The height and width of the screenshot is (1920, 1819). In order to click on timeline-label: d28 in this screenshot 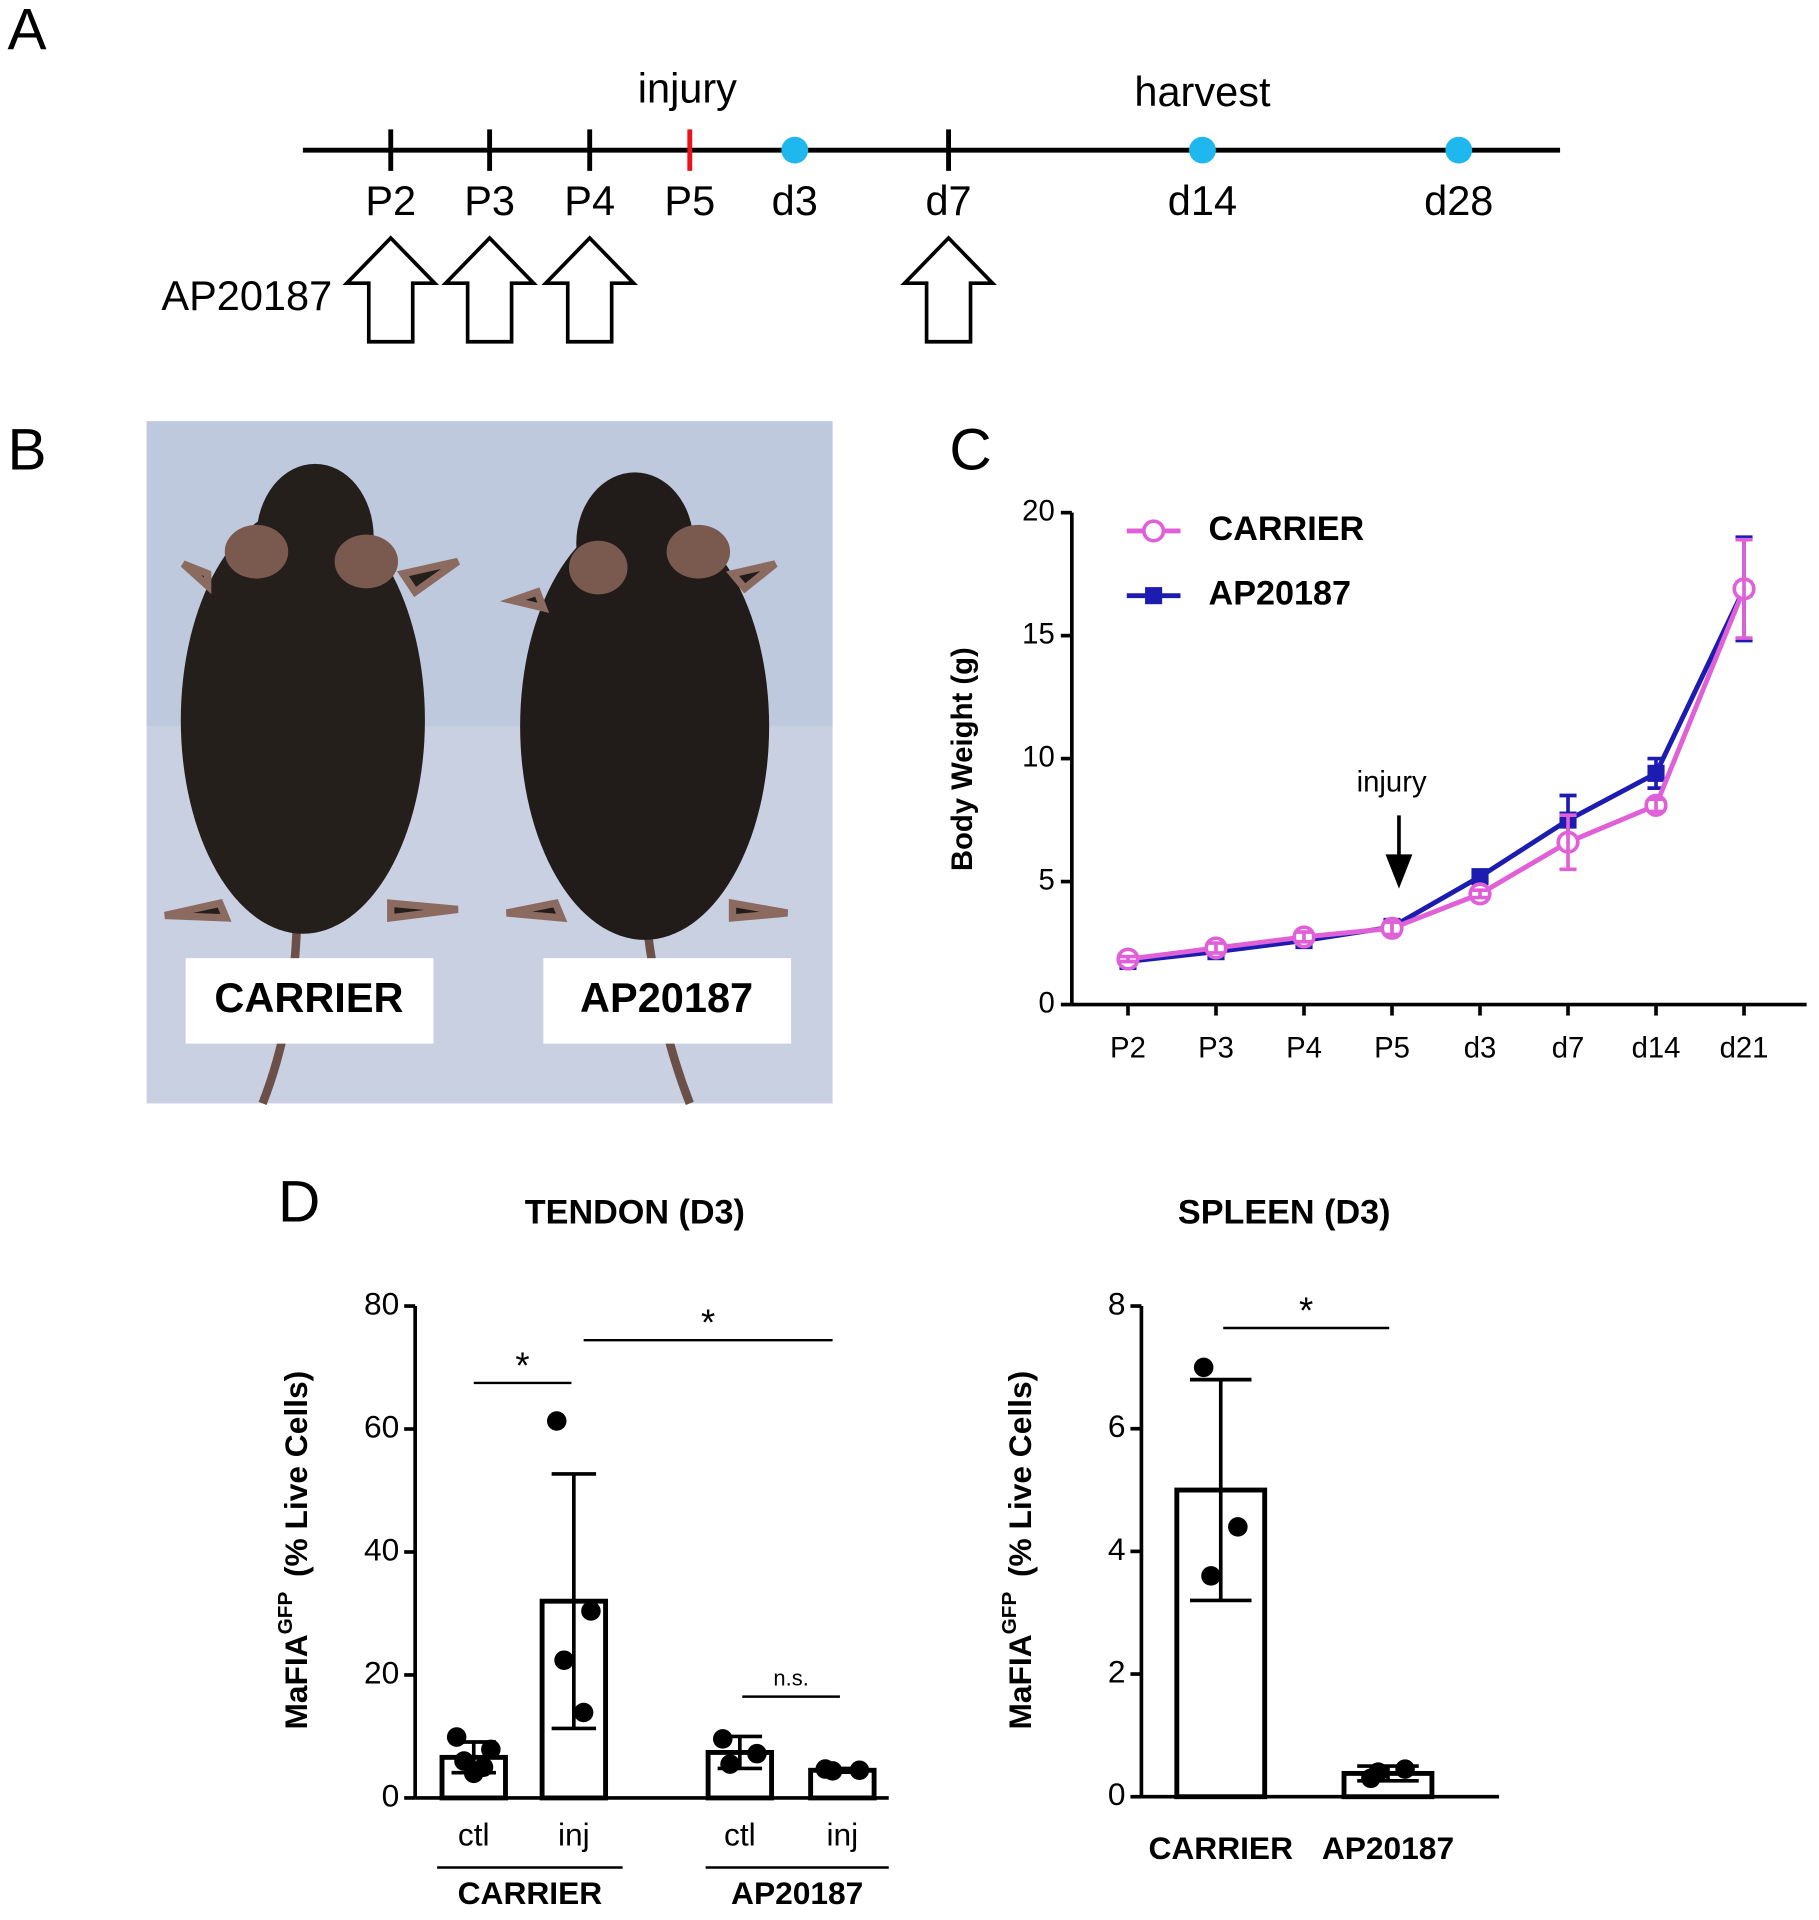, I will do `click(1458, 200)`.